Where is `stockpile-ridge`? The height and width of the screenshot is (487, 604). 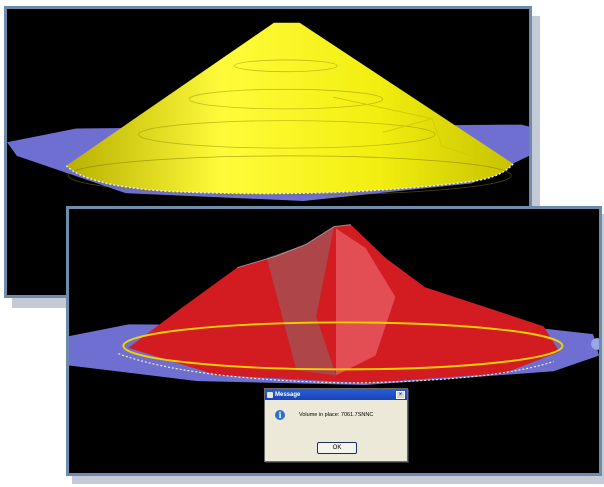 stockpile-ridge is located at coordinates (293, 246).